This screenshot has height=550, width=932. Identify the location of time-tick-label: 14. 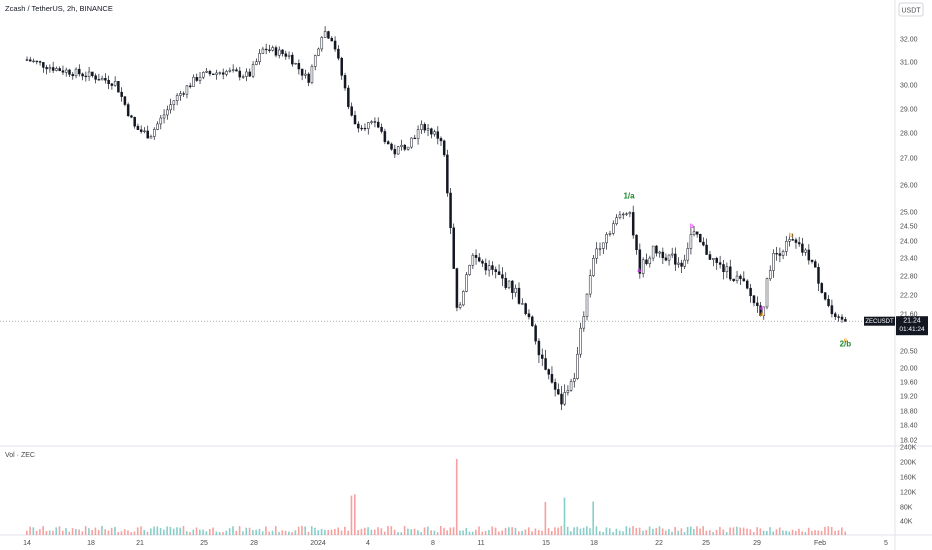
(27, 543).